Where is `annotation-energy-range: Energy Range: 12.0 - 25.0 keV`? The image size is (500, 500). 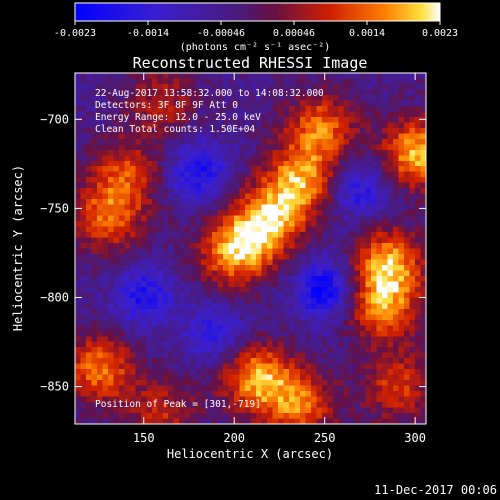 annotation-energy-range: Energy Range: 12.0 - 25.0 keV is located at coordinates (178, 117).